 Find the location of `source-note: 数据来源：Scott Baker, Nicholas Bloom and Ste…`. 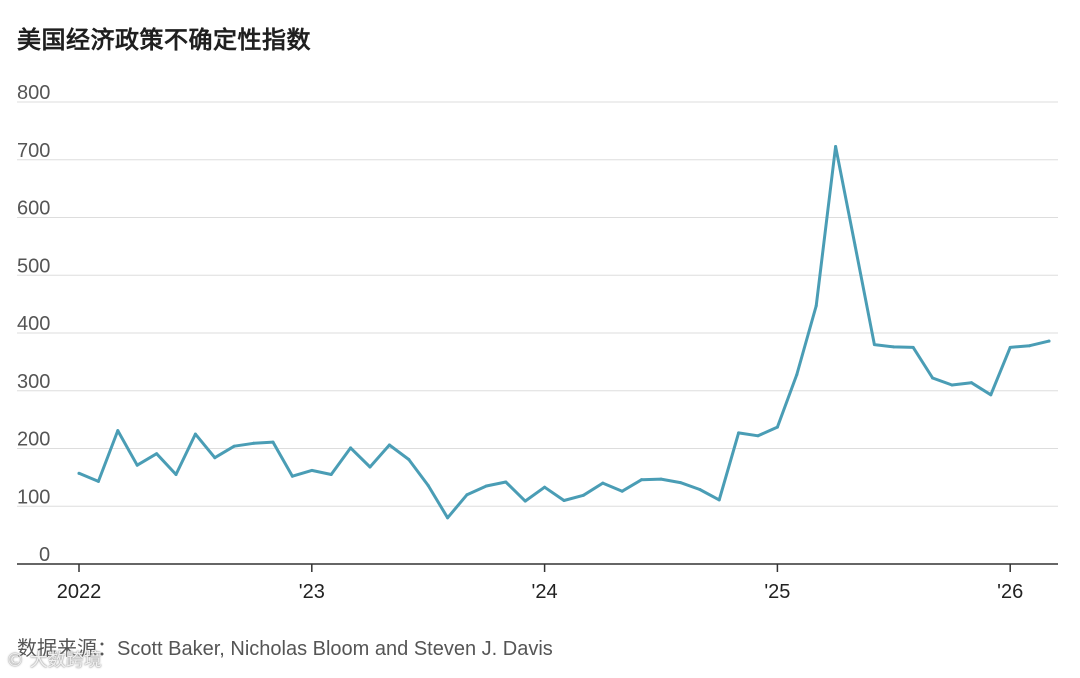

source-note: 数据来源：Scott Baker, Nicholas Bloom and Ste… is located at coordinates (285, 649).